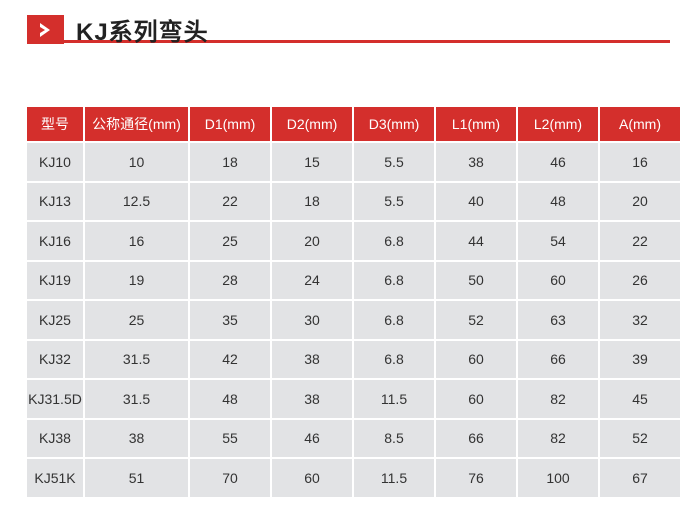 The image size is (700, 526). I want to click on column-header: 公称通径(mm), so click(136, 124).